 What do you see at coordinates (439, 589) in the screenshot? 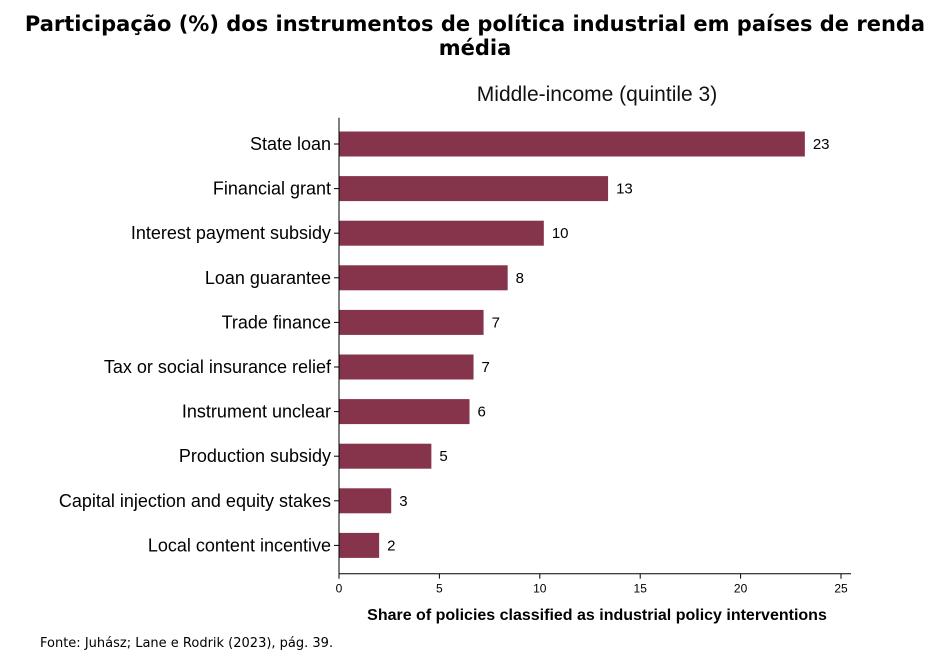
I see `x-tick-label: 5` at bounding box center [439, 589].